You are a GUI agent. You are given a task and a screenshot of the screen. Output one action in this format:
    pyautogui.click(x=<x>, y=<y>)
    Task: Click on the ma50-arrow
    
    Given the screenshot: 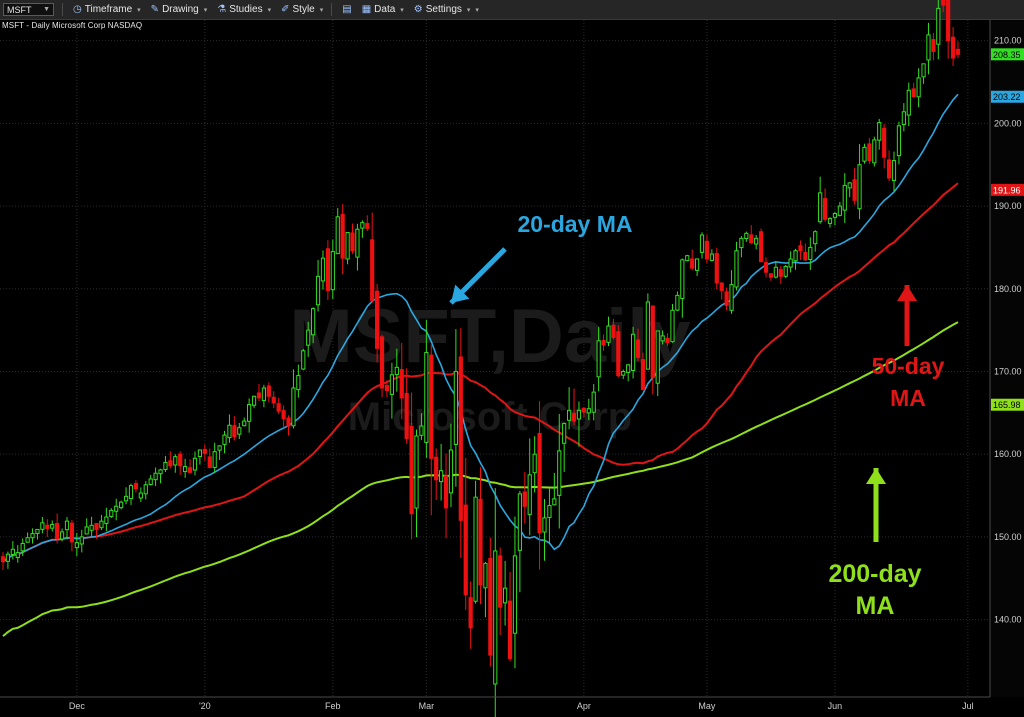 What is the action you would take?
    pyautogui.click(x=907, y=315)
    